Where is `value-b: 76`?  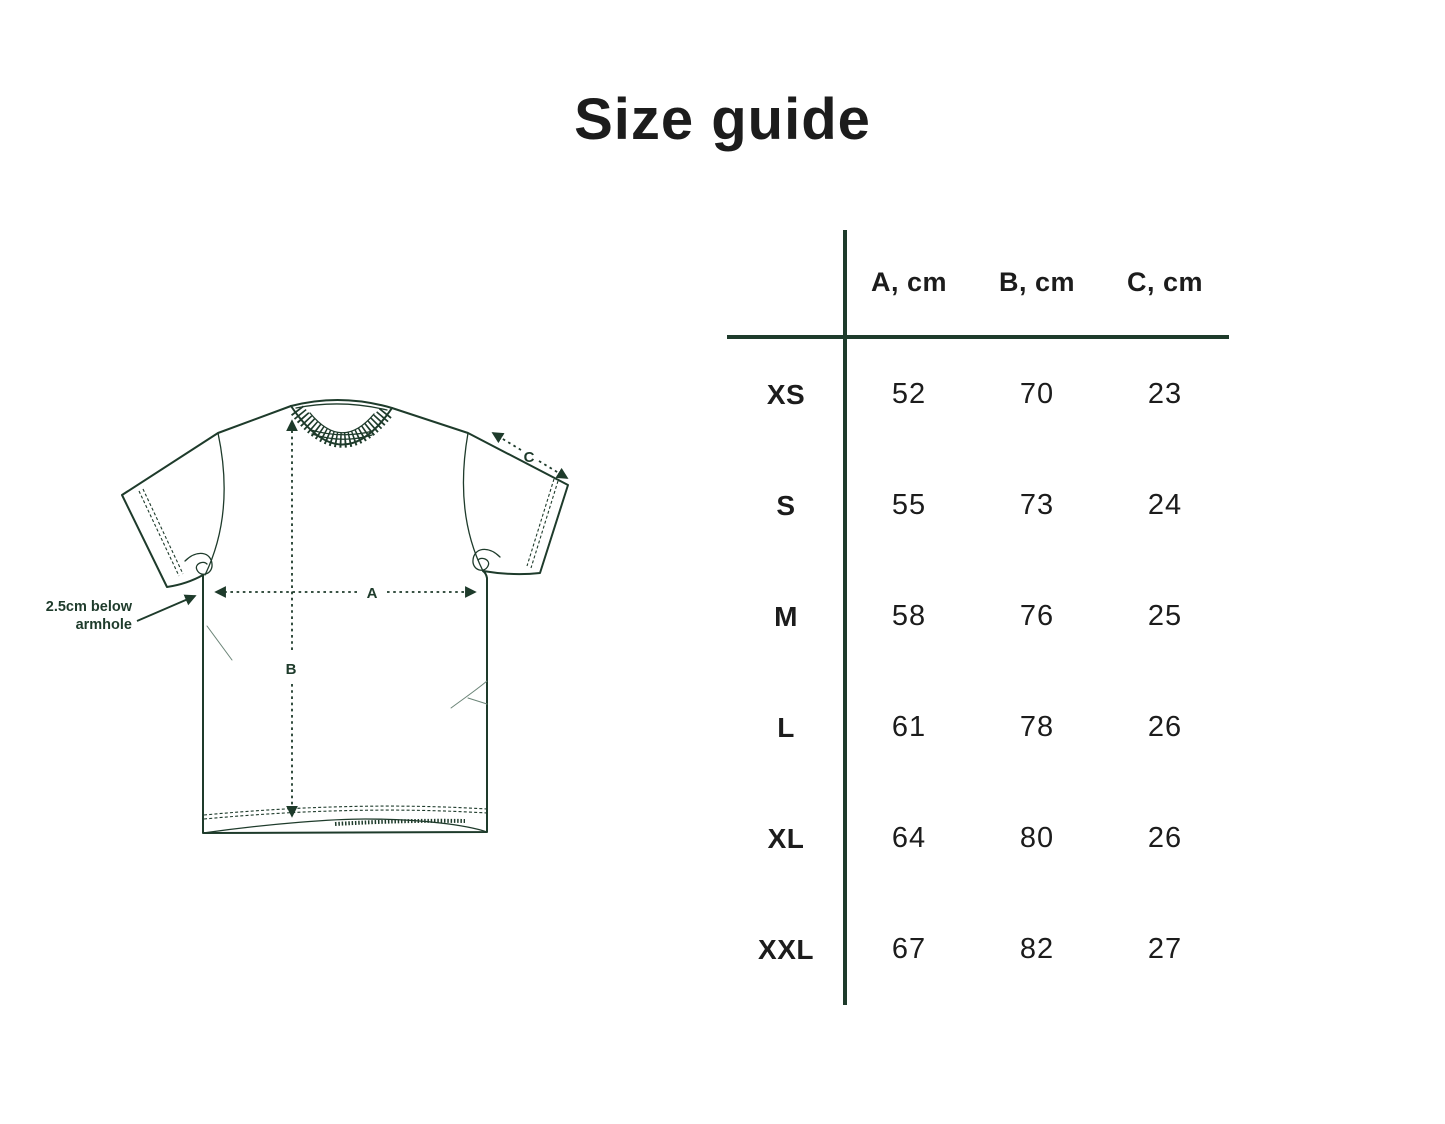 value-b: 76 is located at coordinates (1037, 616).